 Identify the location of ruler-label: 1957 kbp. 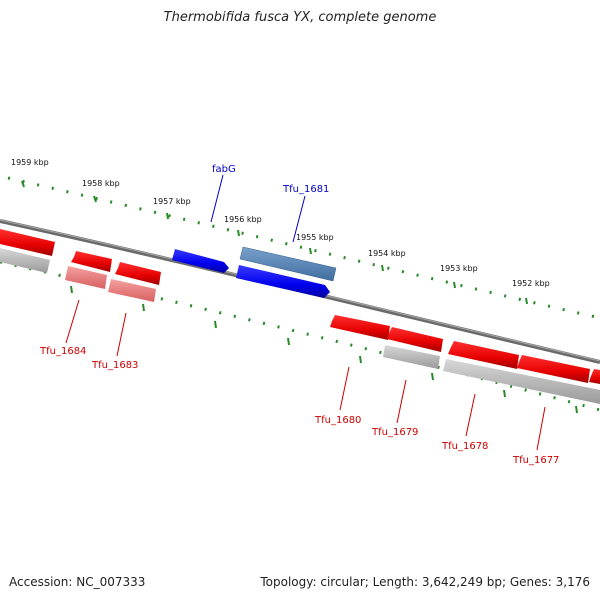
(172, 201).